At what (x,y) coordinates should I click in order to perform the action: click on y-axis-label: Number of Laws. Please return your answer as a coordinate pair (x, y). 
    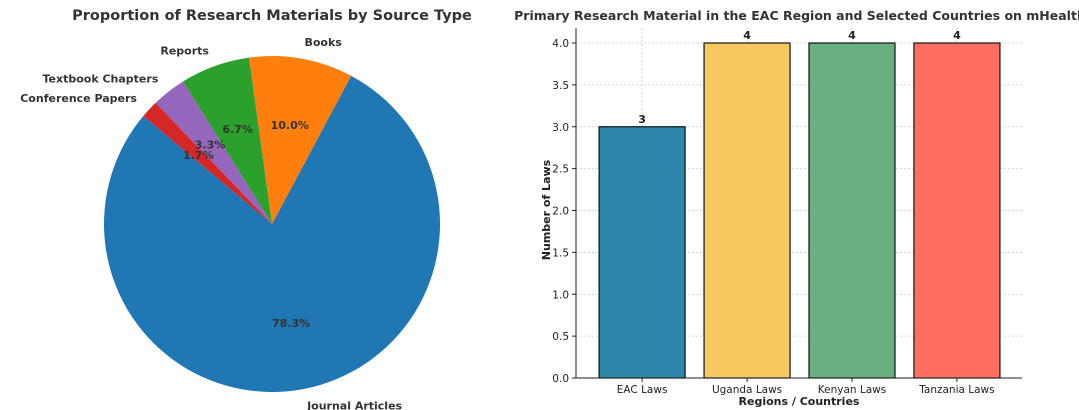
    Looking at the image, I should click on (546, 209).